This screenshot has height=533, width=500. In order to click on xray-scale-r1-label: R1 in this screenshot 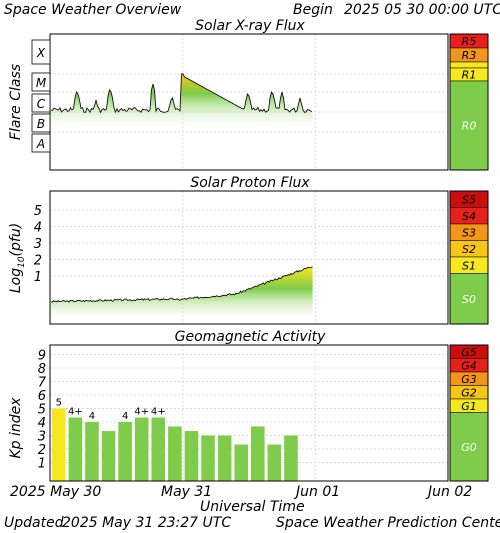, I will do `click(469, 75)`.